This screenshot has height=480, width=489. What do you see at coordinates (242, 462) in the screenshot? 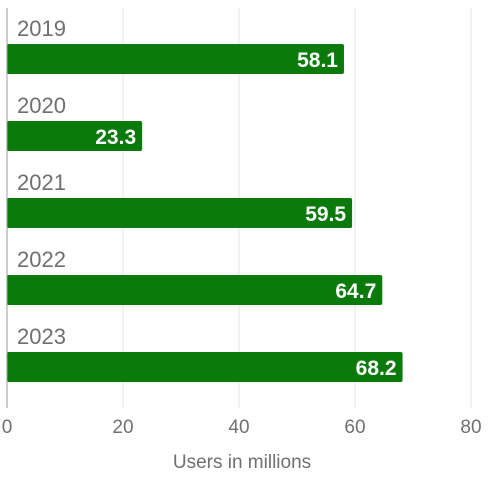
I see `x-axis-title: Users in millions` at bounding box center [242, 462].